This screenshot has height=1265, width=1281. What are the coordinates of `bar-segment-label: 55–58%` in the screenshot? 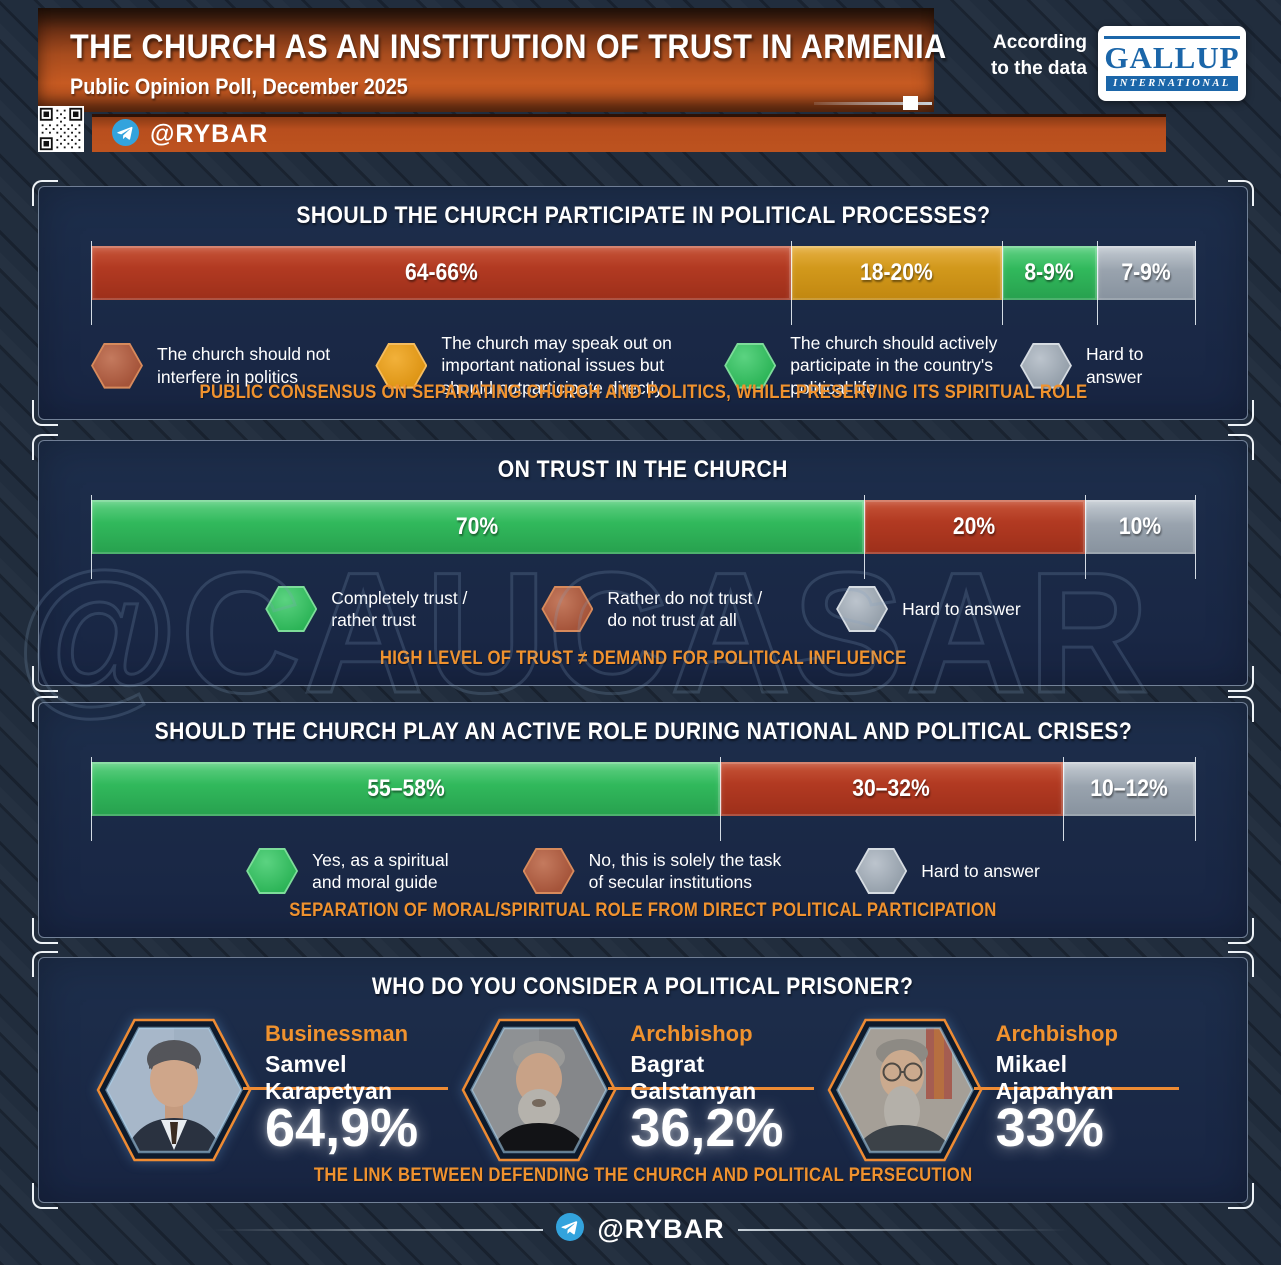 It's located at (405, 788).